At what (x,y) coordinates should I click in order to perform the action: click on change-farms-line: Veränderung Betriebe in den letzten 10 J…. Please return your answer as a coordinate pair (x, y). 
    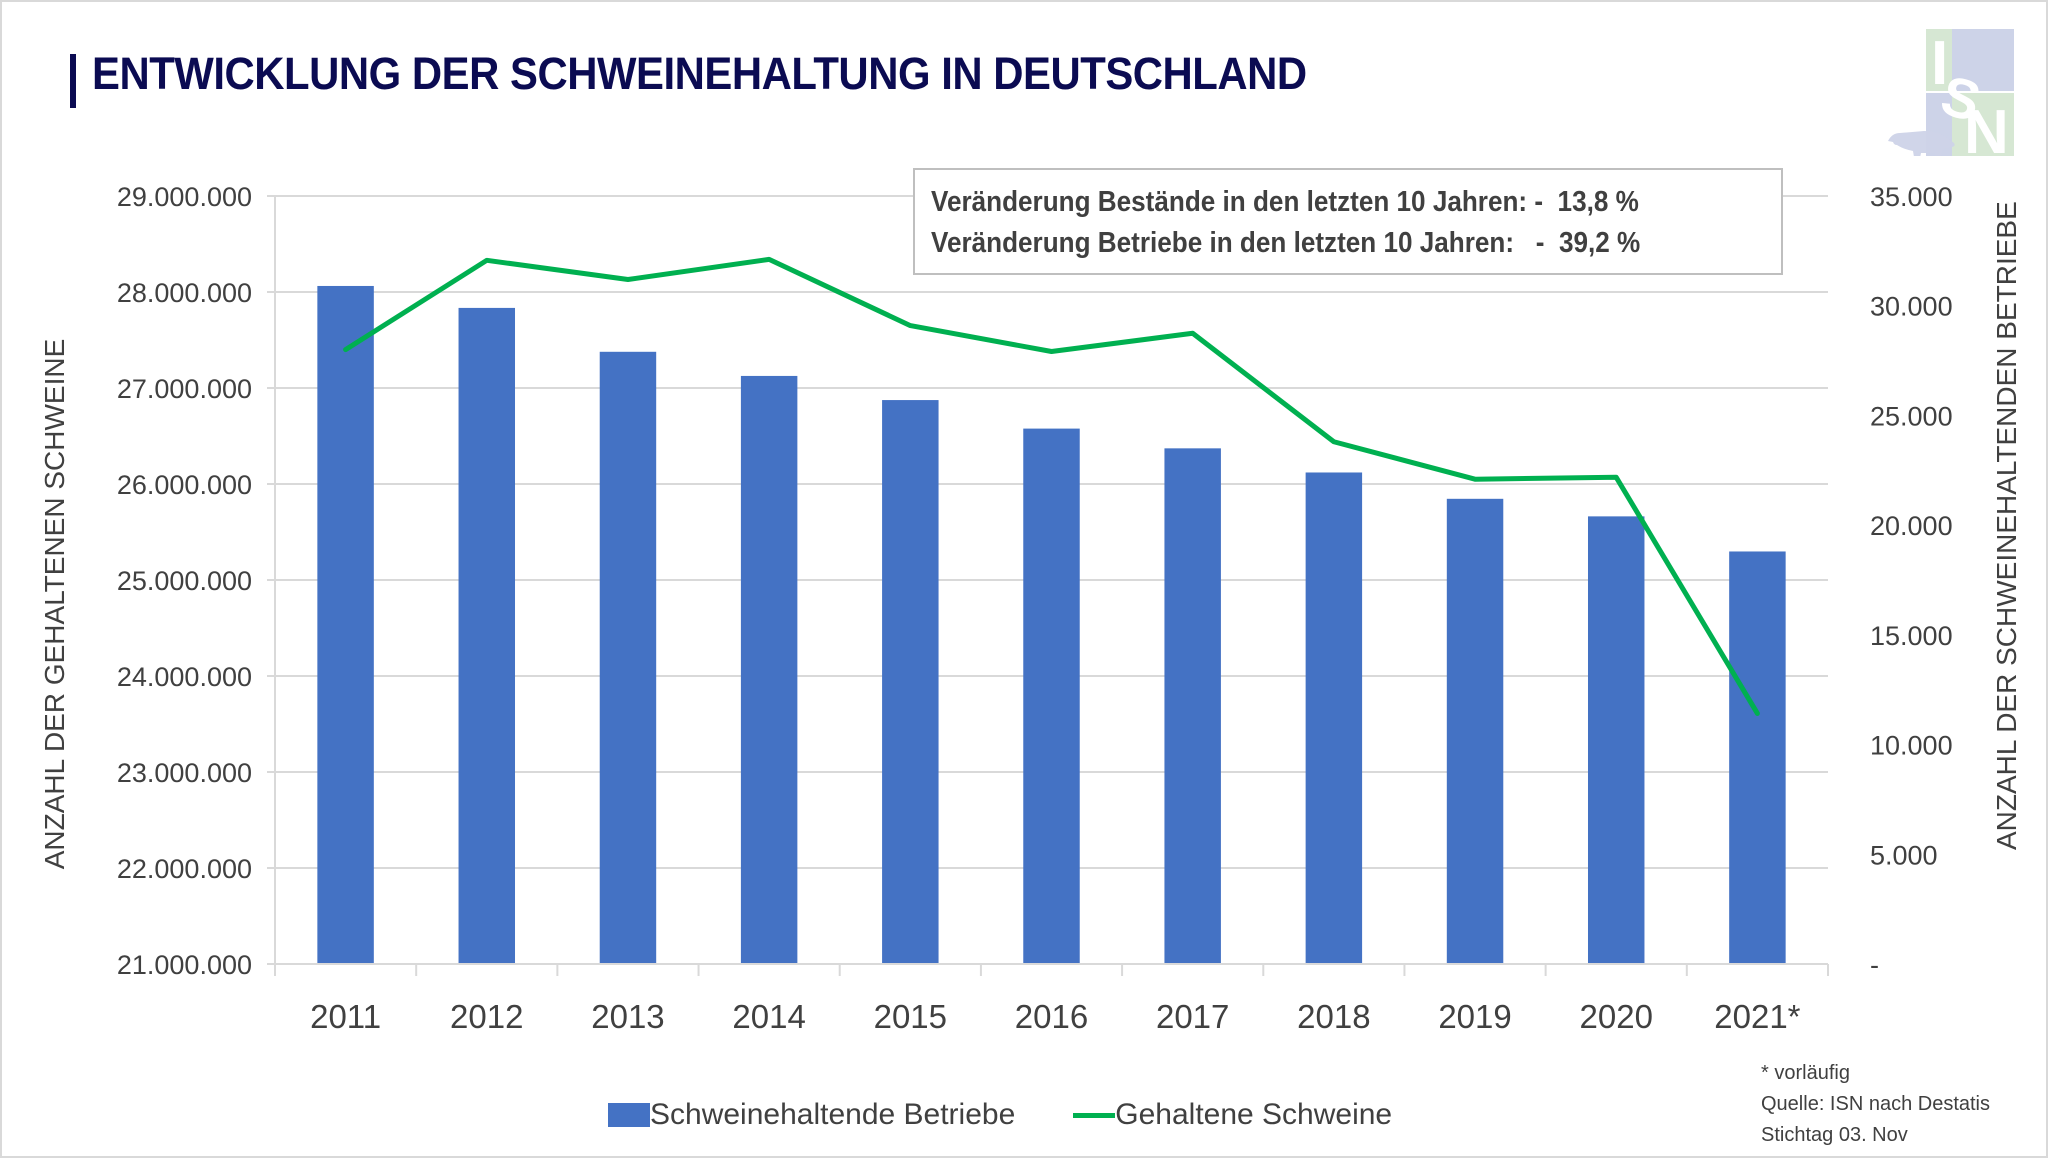
    Looking at the image, I should click on (1286, 243).